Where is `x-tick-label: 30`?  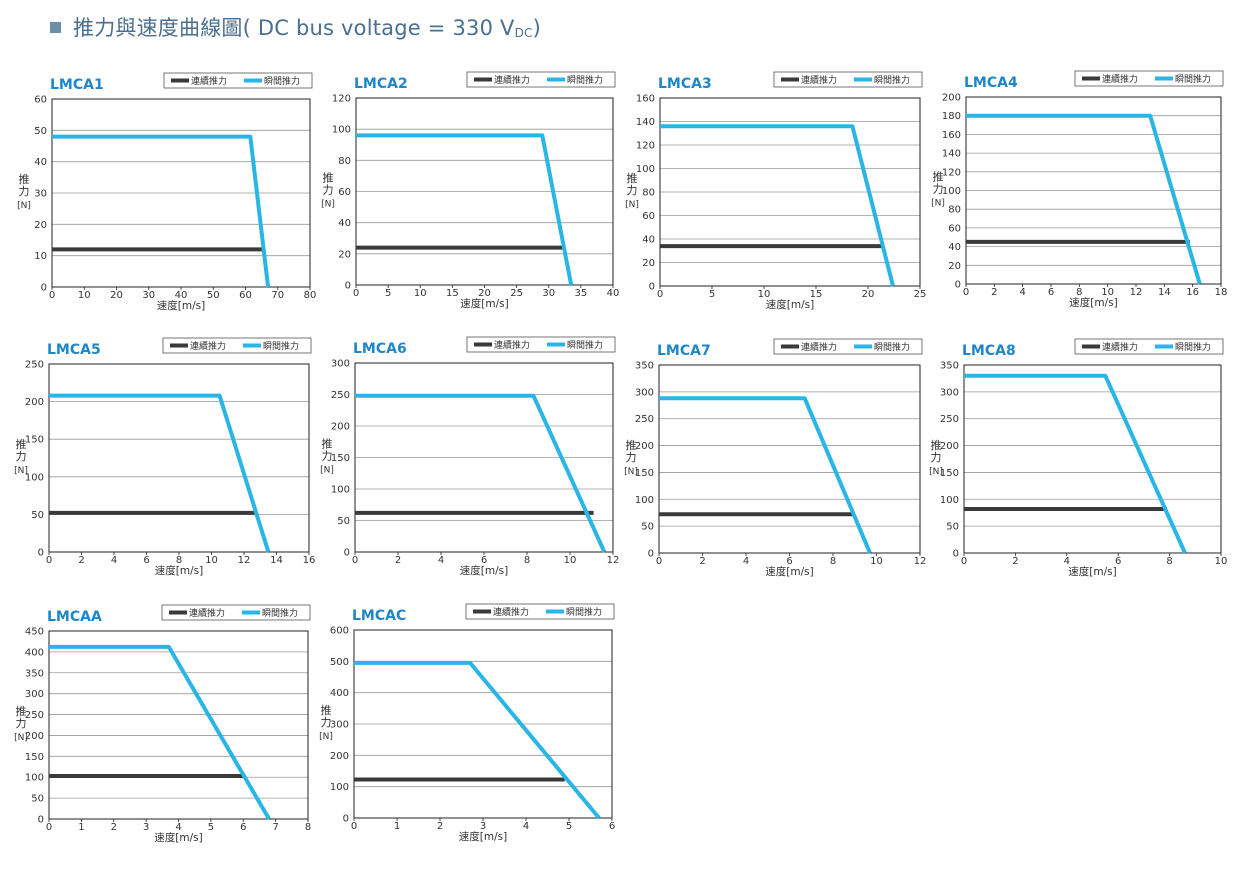 x-tick-label: 30 is located at coordinates (548, 293).